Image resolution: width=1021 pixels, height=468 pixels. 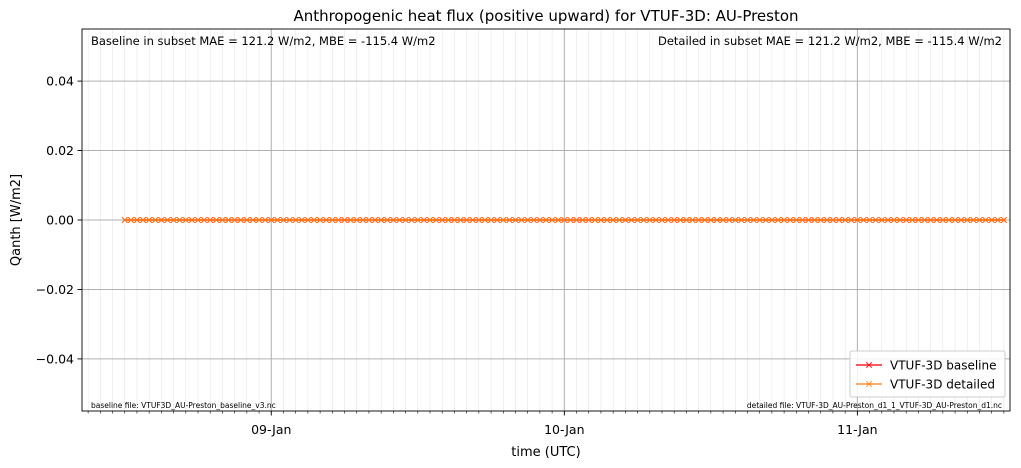 What do you see at coordinates (869, 384) in the screenshot?
I see `legend-swatch-marker` at bounding box center [869, 384].